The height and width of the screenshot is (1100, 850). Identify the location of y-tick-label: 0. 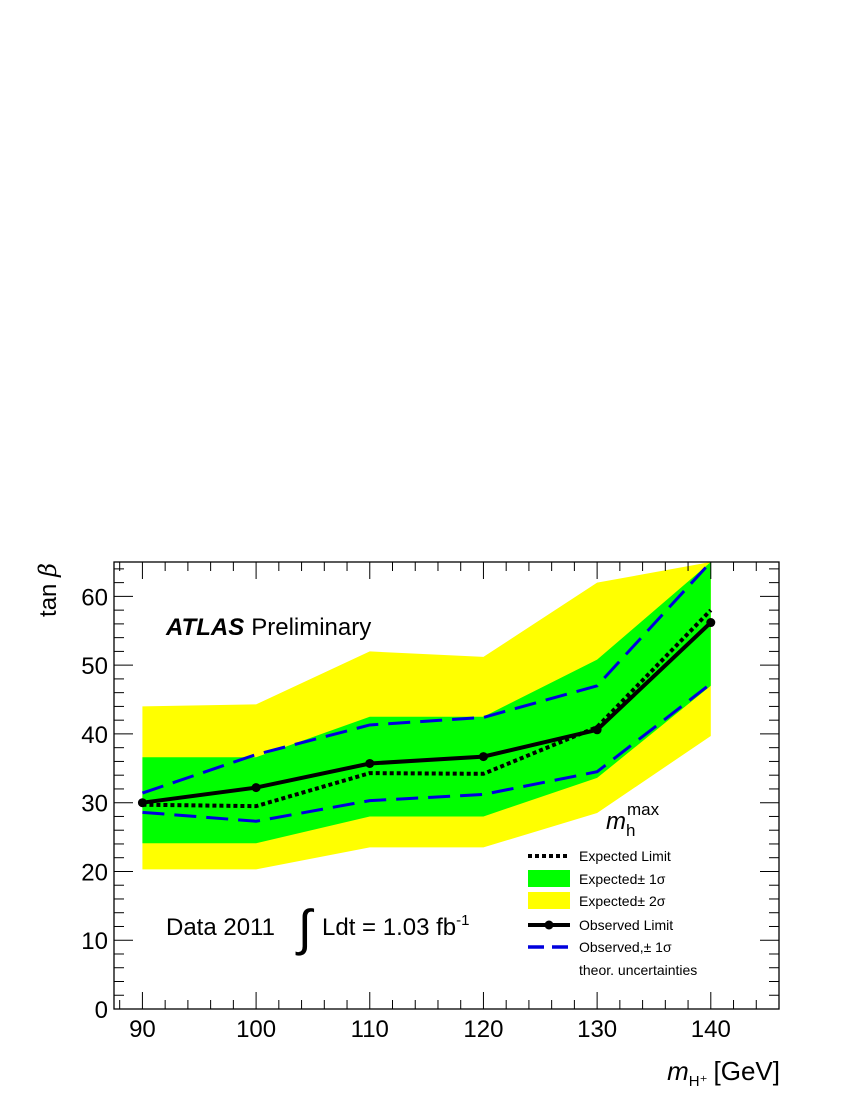
(101, 1010).